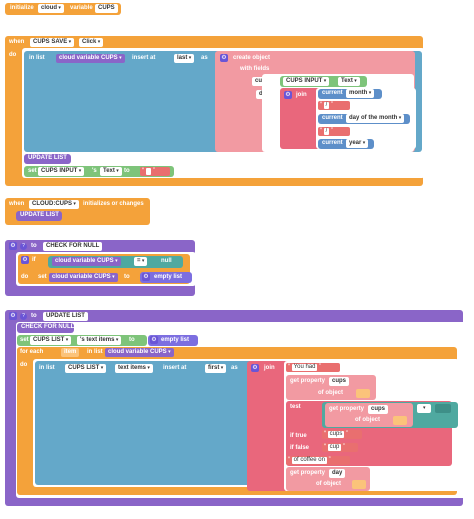 Image resolution: width=474 pixels, height=519 pixels. What do you see at coordinates (349, 81) in the screenshot?
I see `text-property-pill: Text` at bounding box center [349, 81].